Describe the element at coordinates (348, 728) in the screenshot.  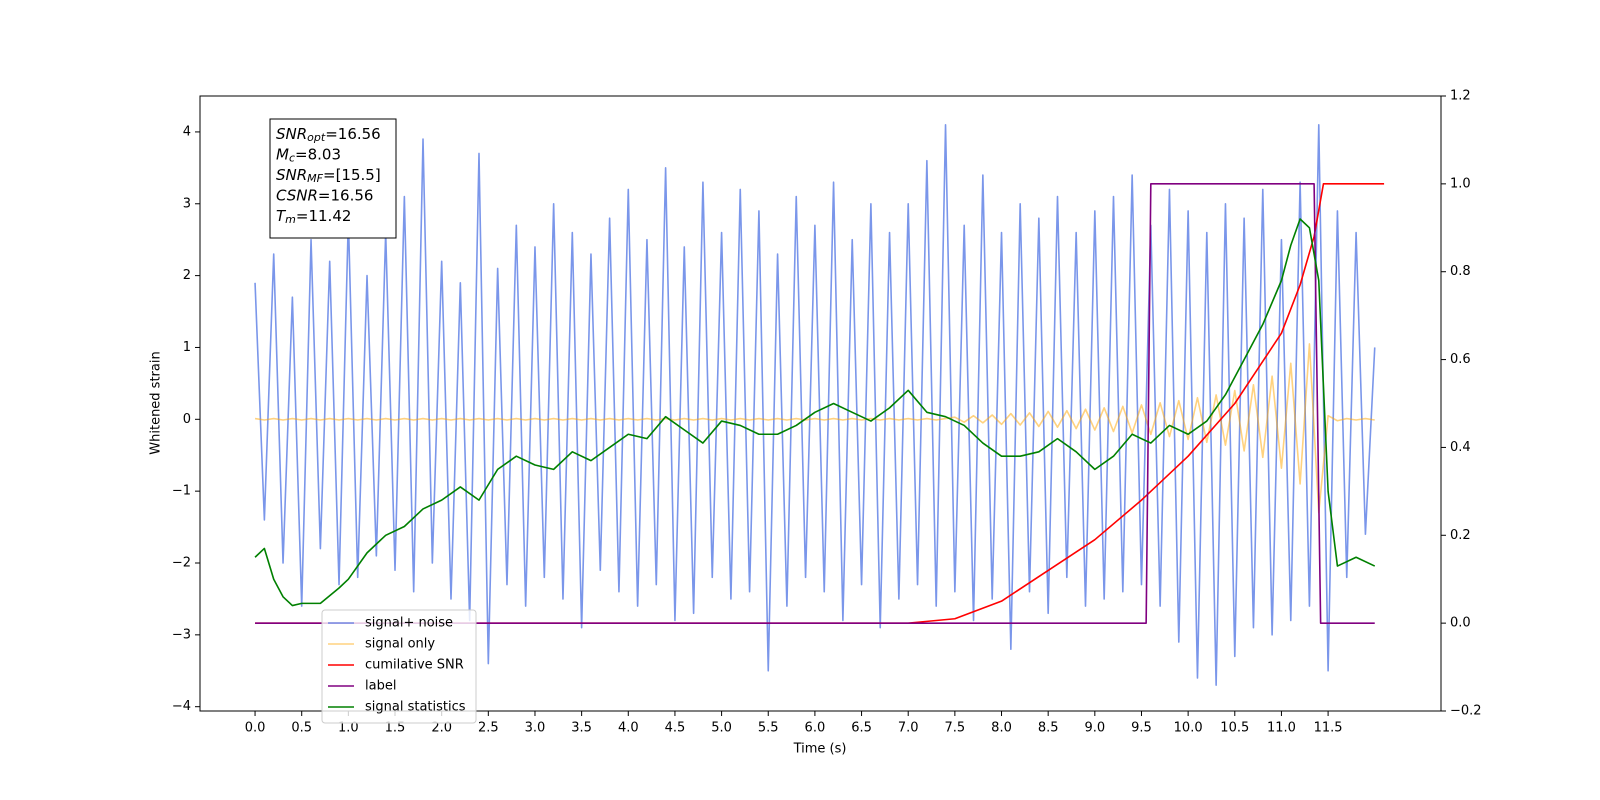
I see `x-tick-label: 1.0` at that location.